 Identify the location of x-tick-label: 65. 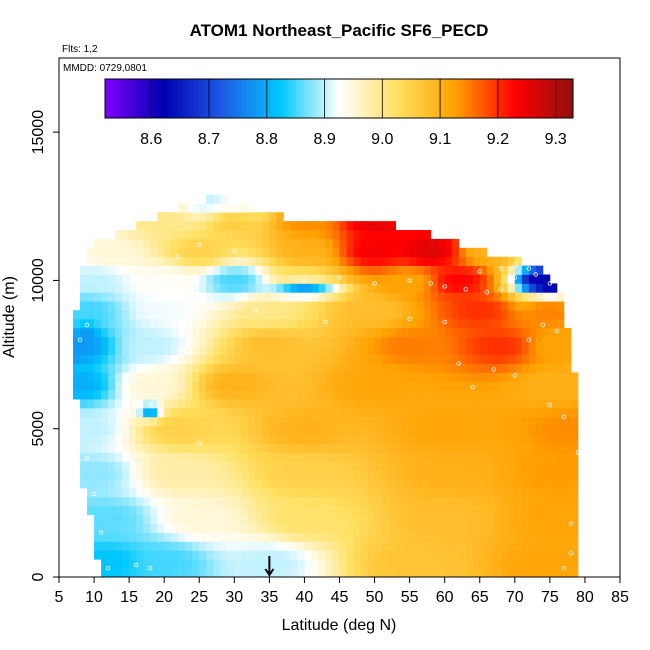
(480, 597).